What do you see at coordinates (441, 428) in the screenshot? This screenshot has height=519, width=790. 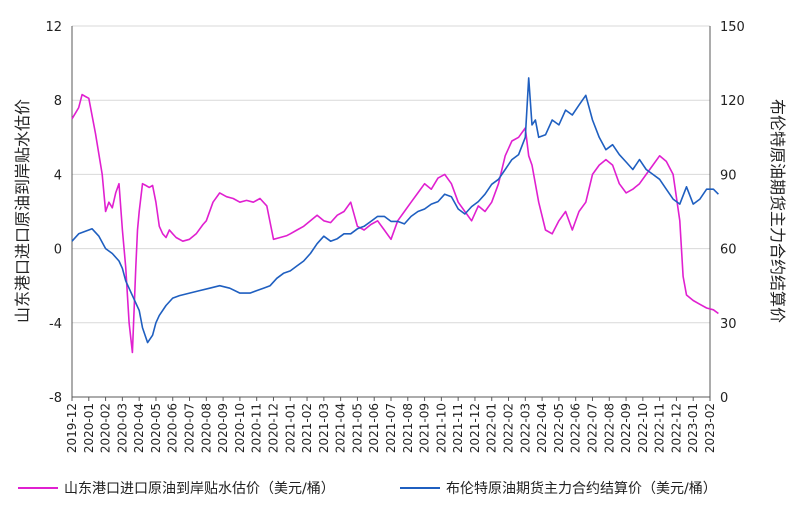 I see `x-tick-label: 2021-10` at bounding box center [441, 428].